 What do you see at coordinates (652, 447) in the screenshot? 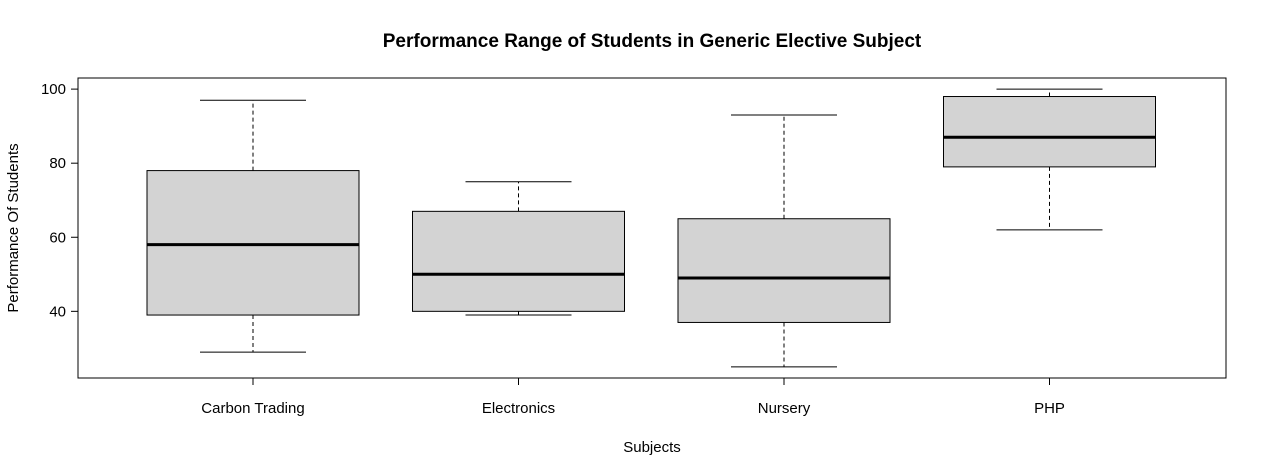
I see `x-axis-label: Subjects` at bounding box center [652, 447].